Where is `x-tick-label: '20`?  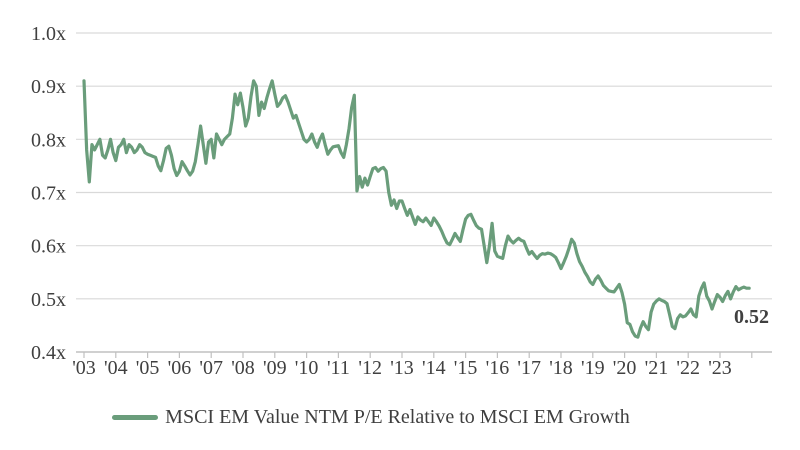
x-tick-label: '20 is located at coordinates (625, 368).